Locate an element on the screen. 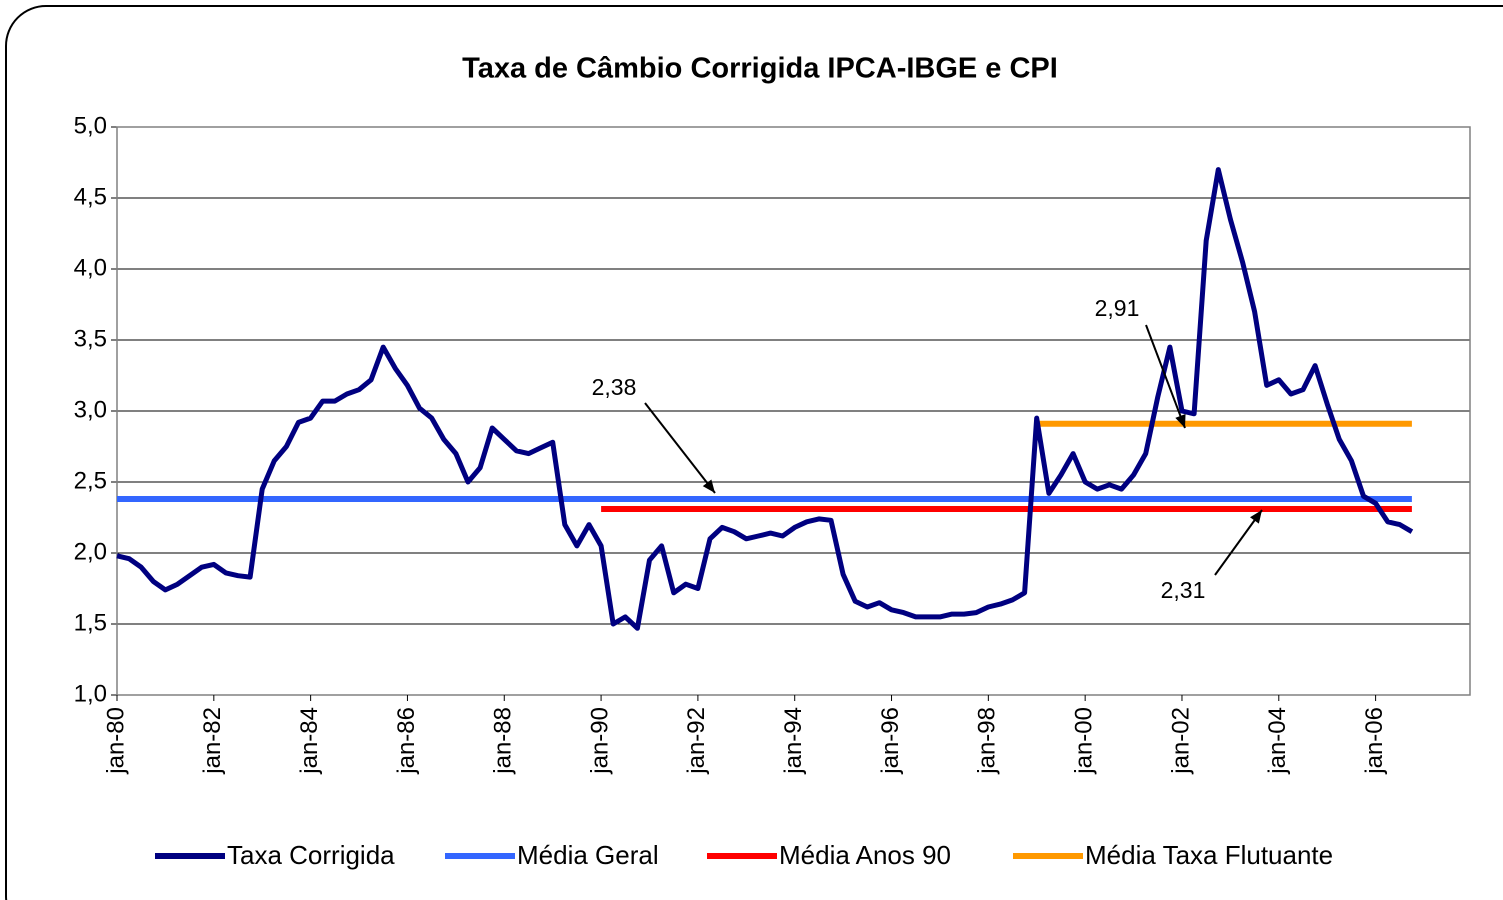 The image size is (1503, 900). x-tick-label: jan-86 is located at coordinates (406, 741).